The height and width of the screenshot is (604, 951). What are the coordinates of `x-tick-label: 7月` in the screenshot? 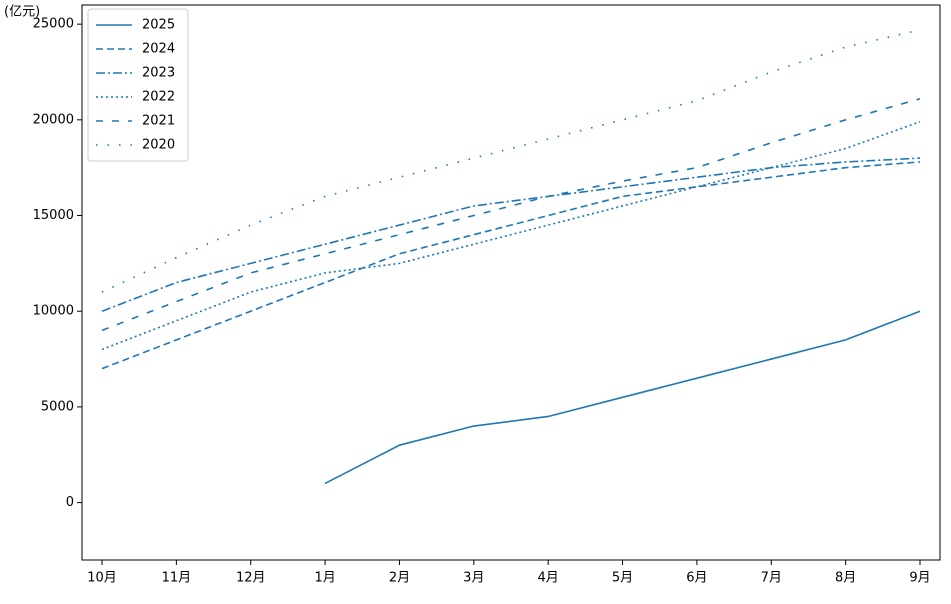 It's located at (771, 578).